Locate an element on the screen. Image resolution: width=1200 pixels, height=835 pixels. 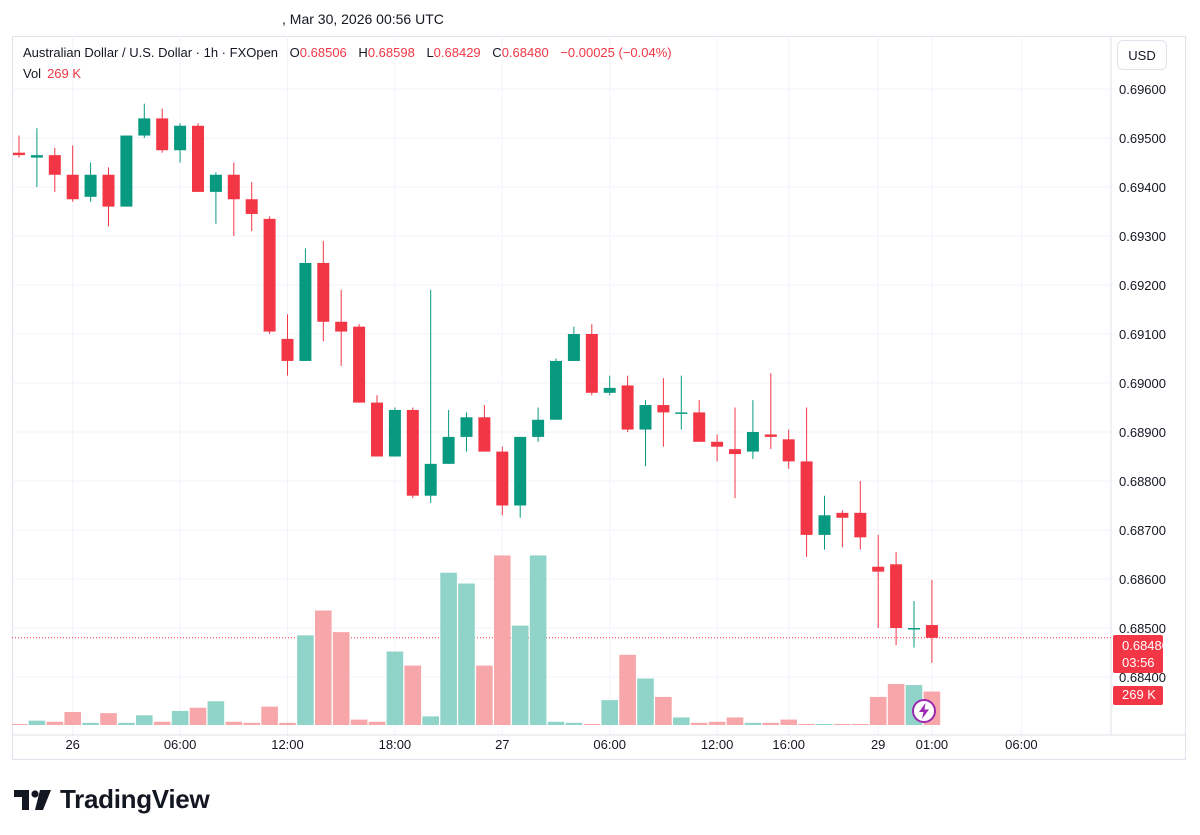
high-value: 0.68598 is located at coordinates (391, 52).